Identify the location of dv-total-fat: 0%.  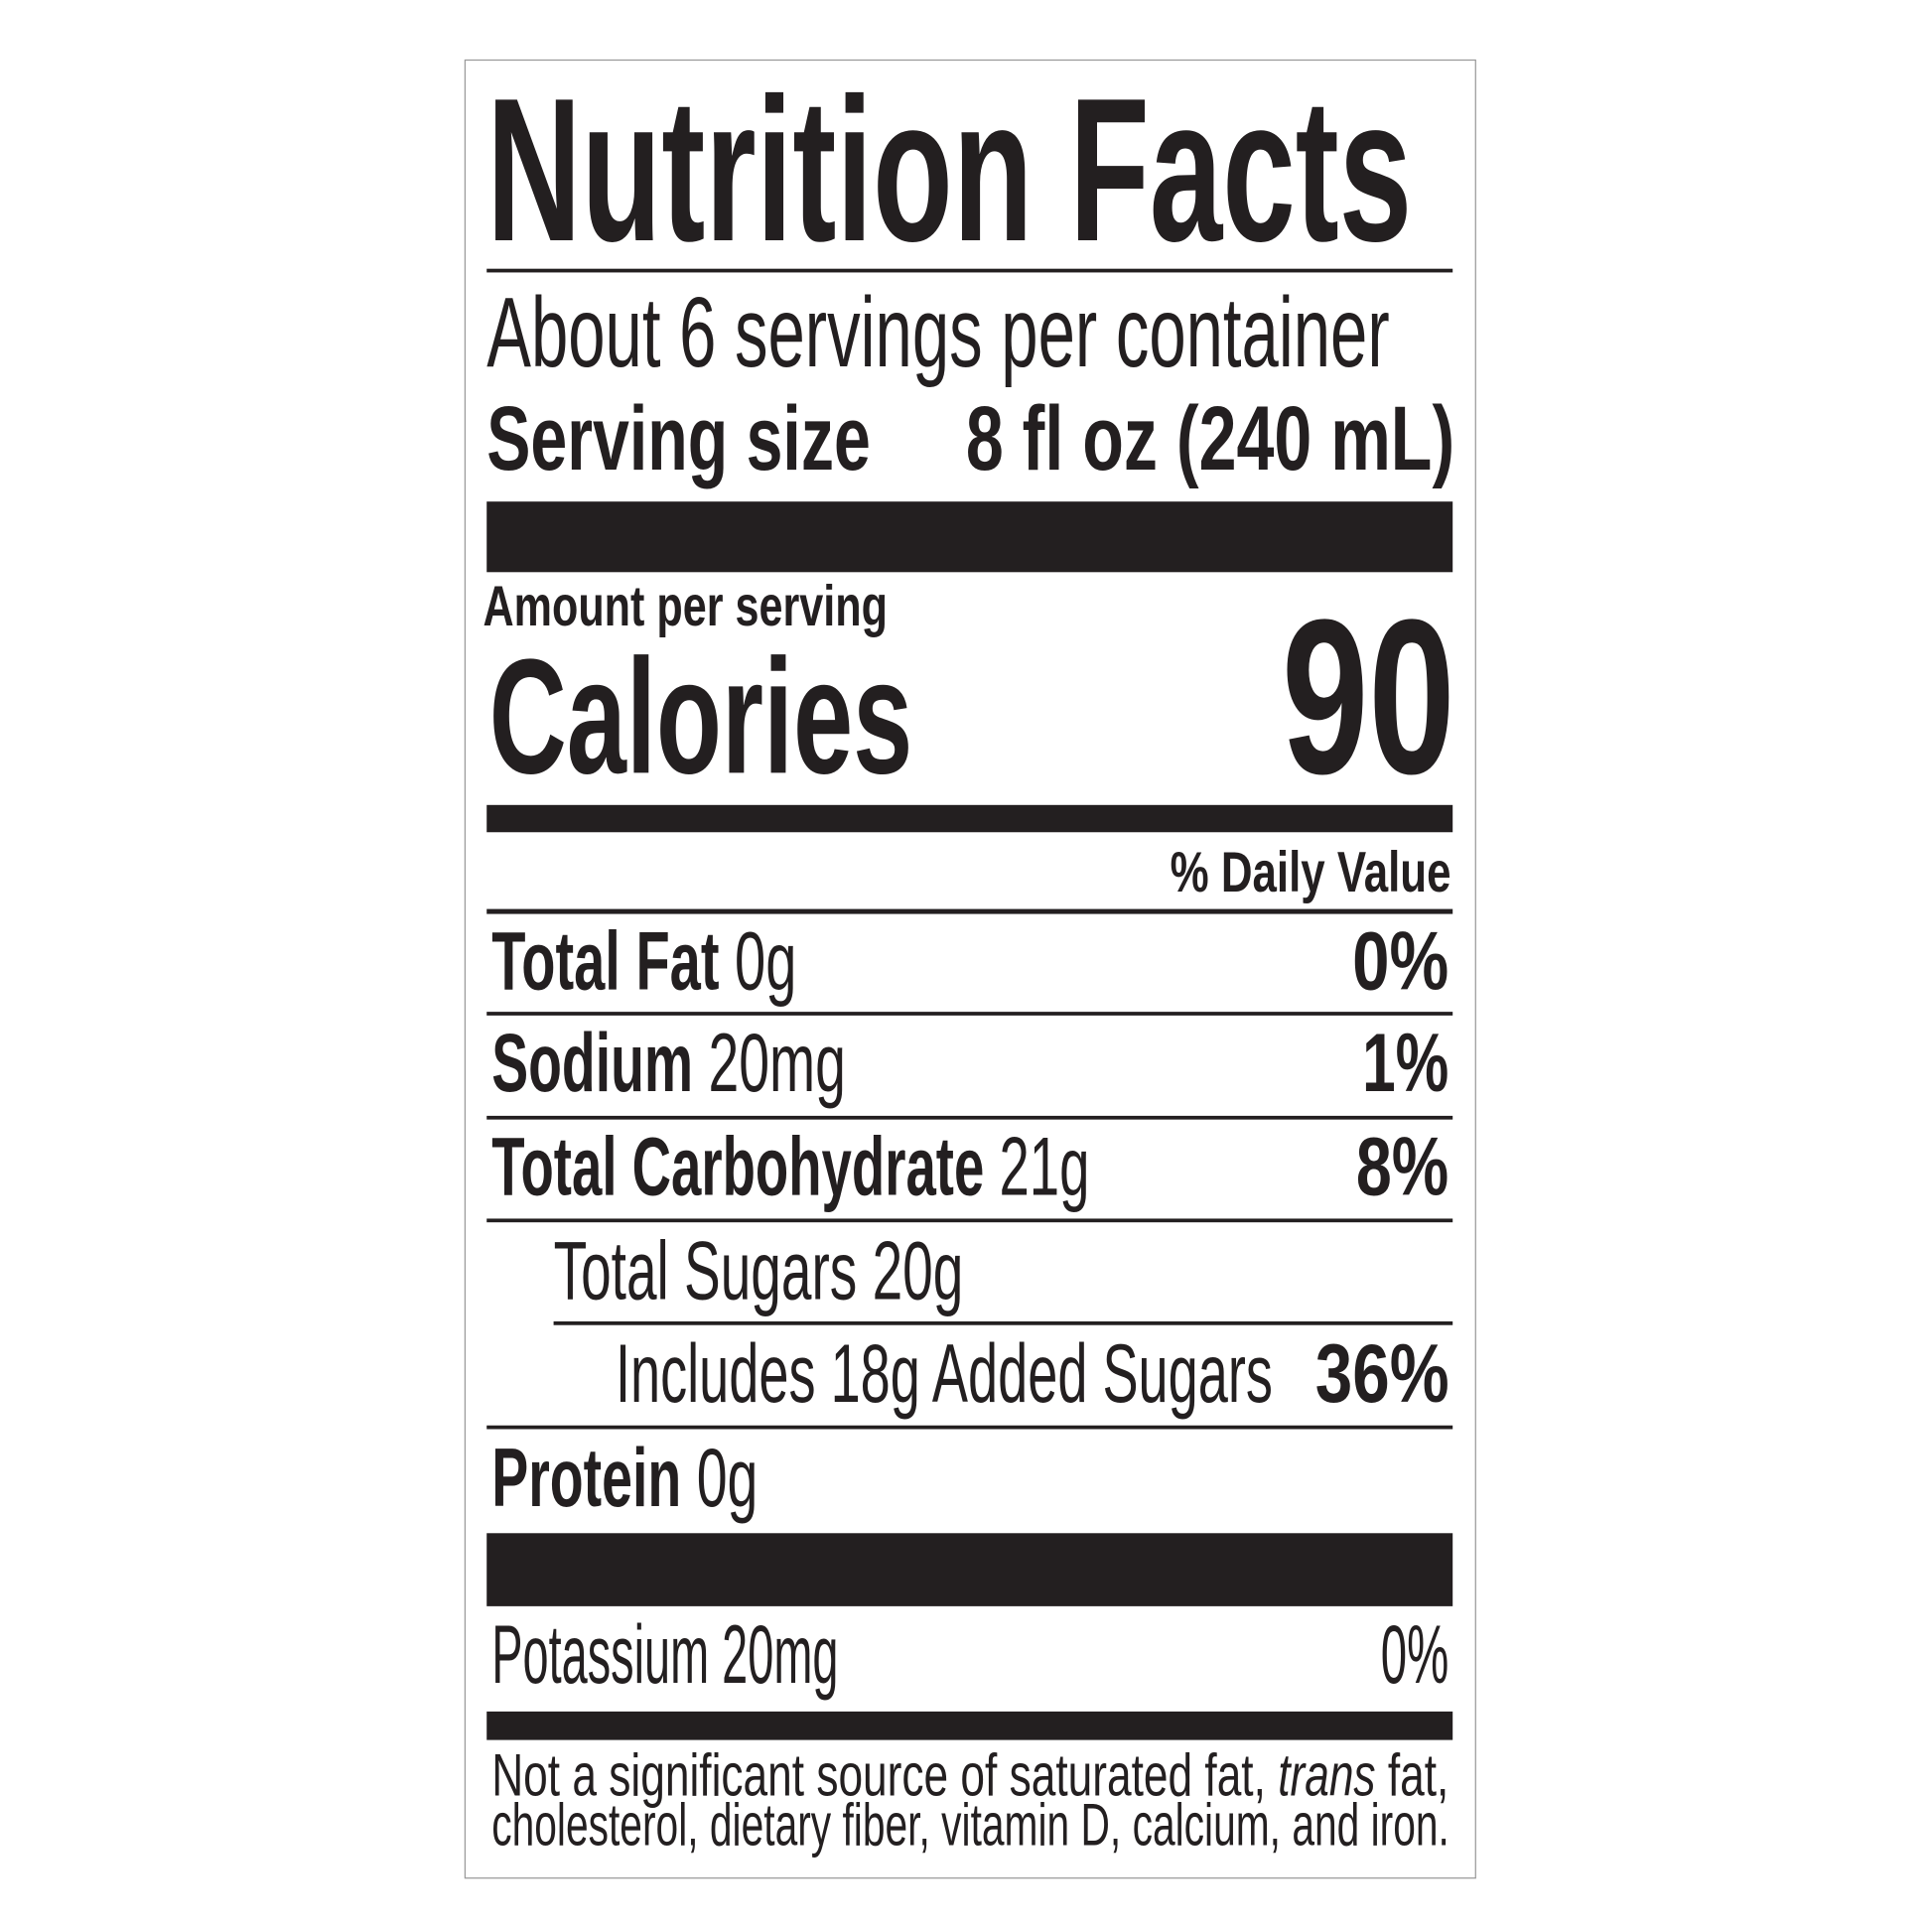
(1401, 962).